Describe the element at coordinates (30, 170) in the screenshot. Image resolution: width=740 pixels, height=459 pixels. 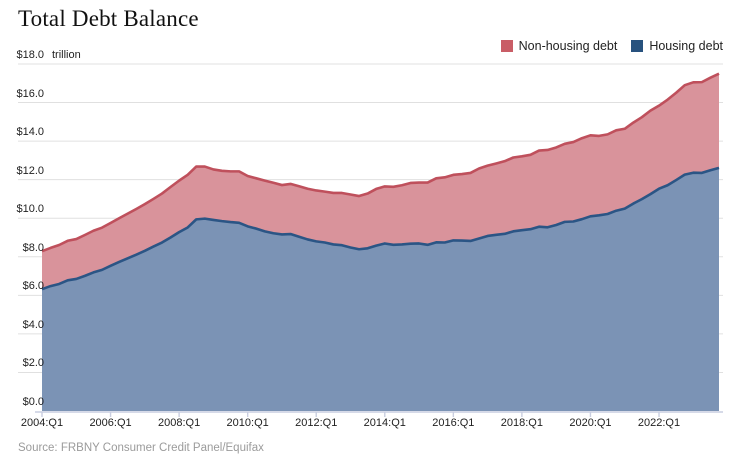
I see `y-tick-label: $12.0` at that location.